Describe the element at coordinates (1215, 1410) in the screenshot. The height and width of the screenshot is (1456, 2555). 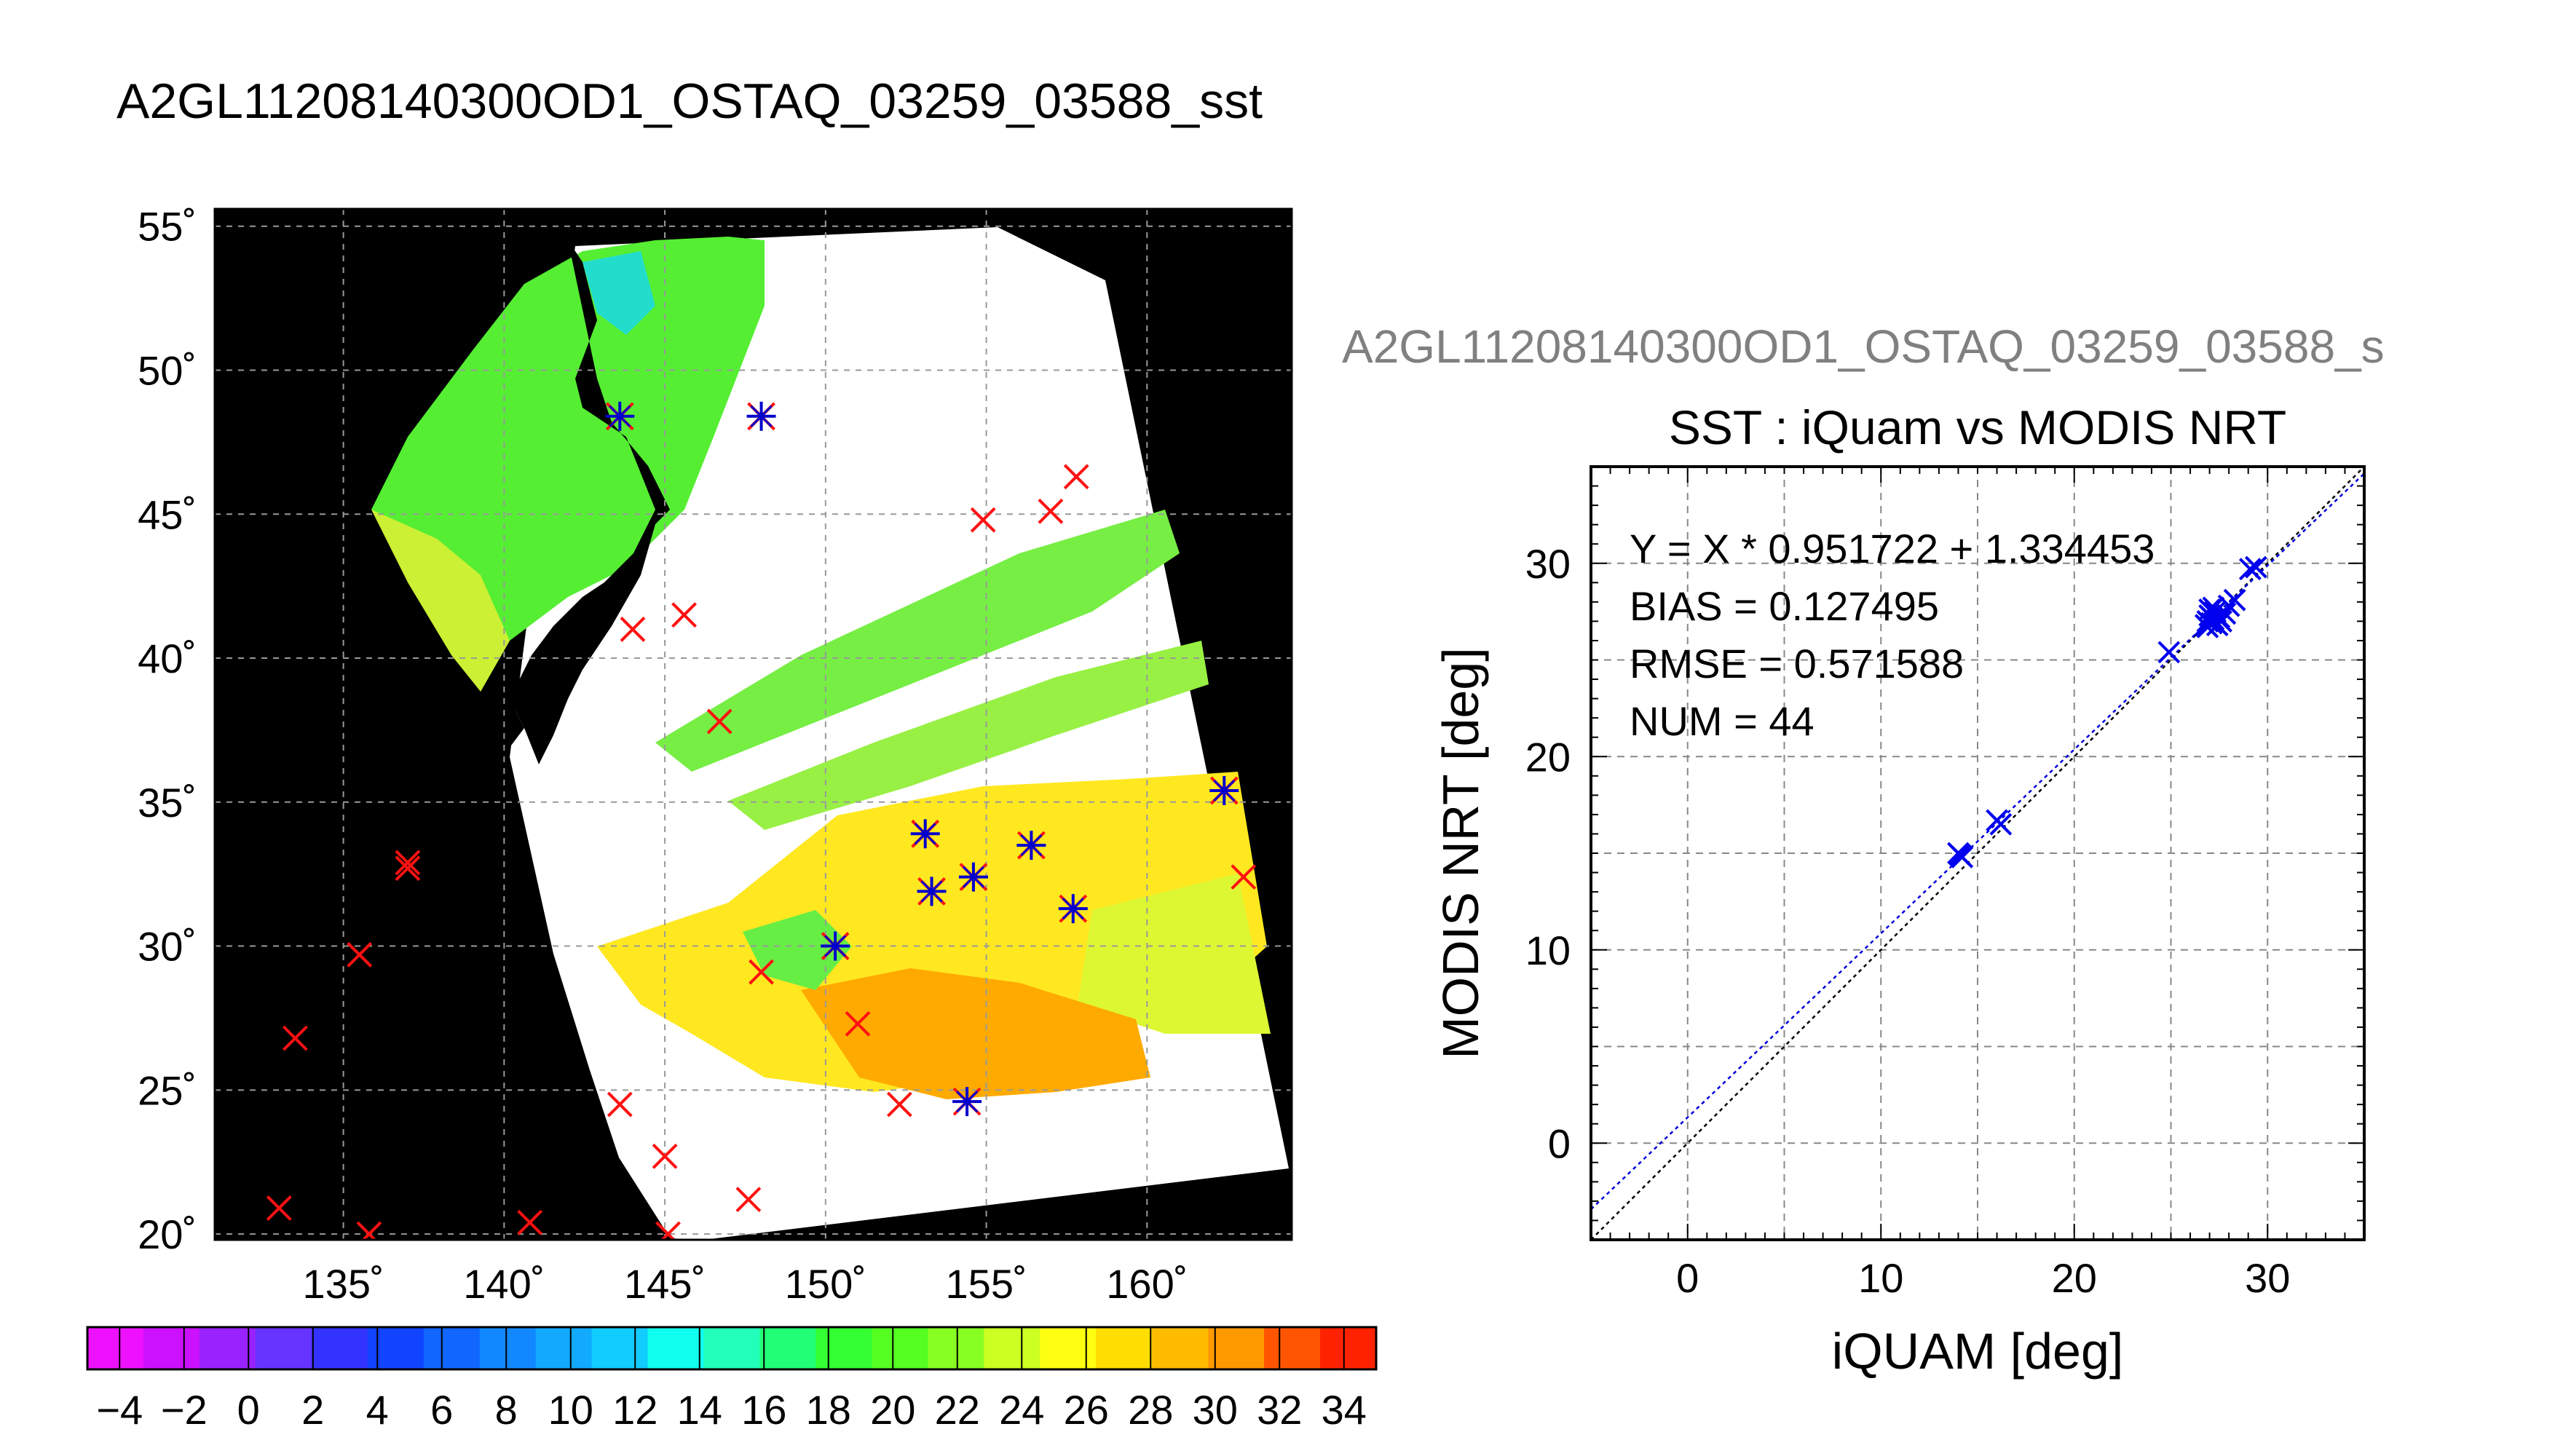
I see `colorbar-tick-label: 30` at that location.